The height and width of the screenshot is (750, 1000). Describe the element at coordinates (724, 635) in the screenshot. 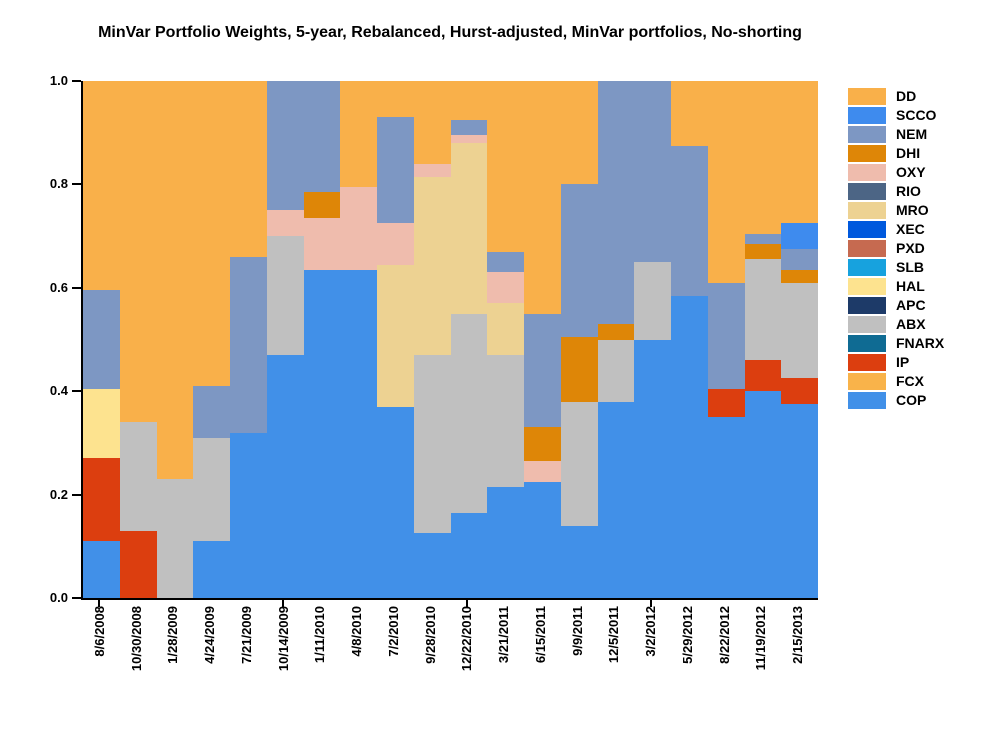

I see `x-tick-label: 8/22/2012` at that location.